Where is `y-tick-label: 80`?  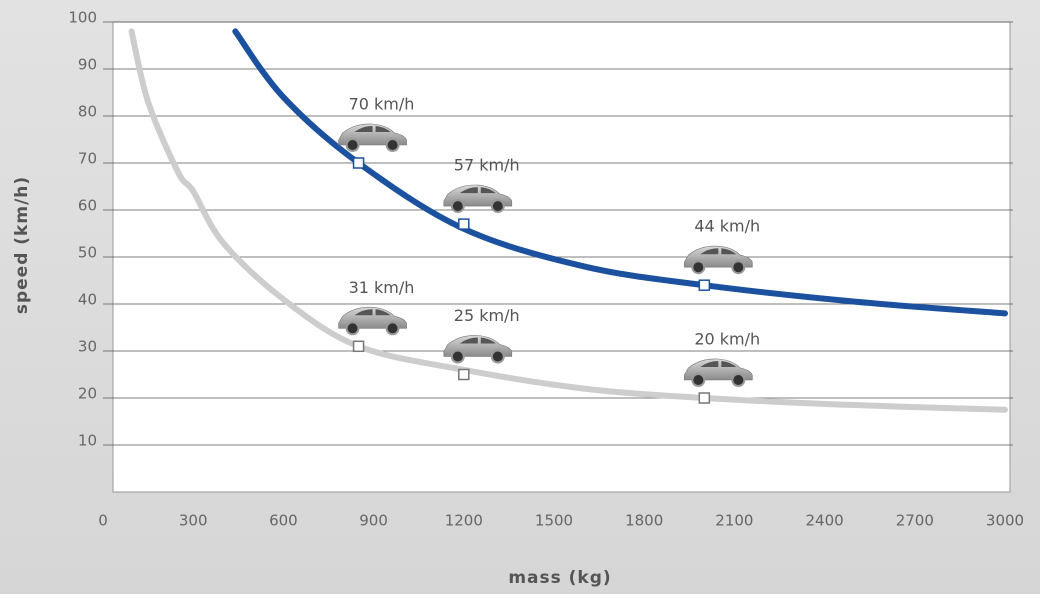
y-tick-label: 80 is located at coordinates (87, 112).